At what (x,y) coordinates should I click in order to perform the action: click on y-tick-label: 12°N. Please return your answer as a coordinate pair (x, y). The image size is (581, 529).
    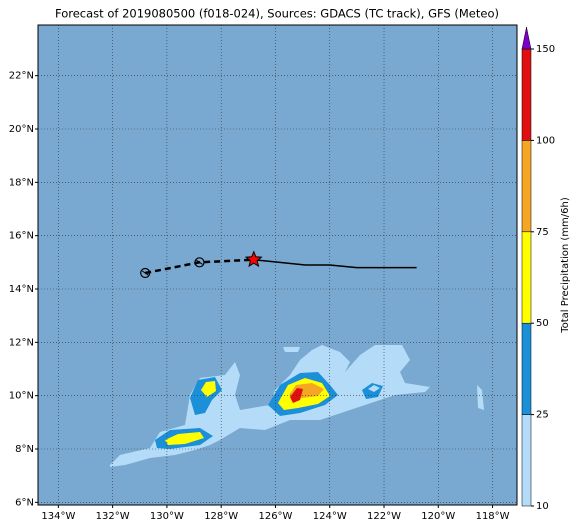
    Looking at the image, I should click on (21, 342).